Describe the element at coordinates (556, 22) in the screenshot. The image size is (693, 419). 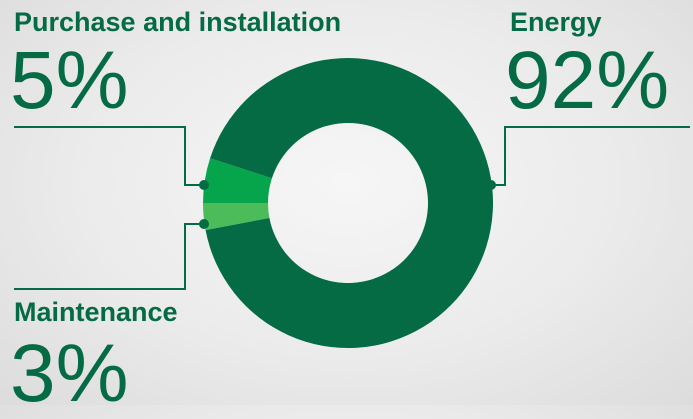
I see `energy-label: Energy` at that location.